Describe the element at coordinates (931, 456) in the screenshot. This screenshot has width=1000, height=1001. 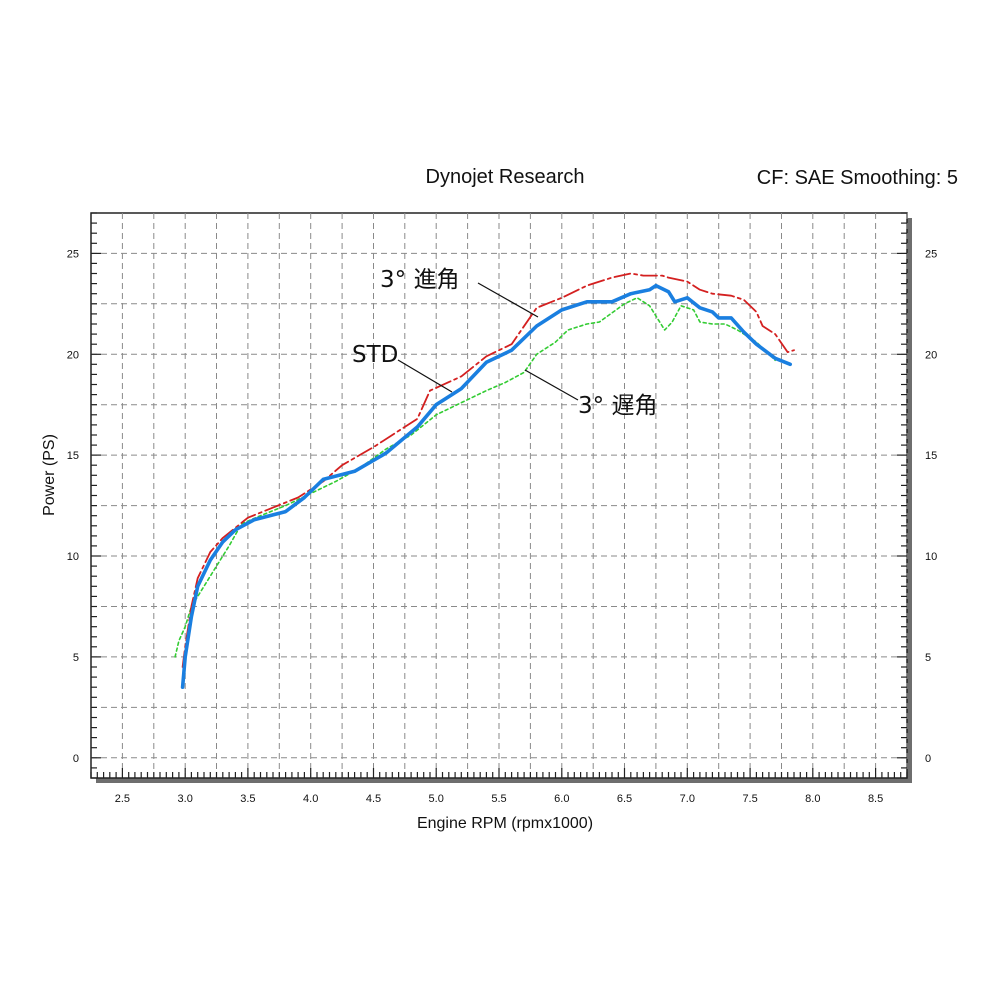
I see `y-tick-label-right: 15` at that location.